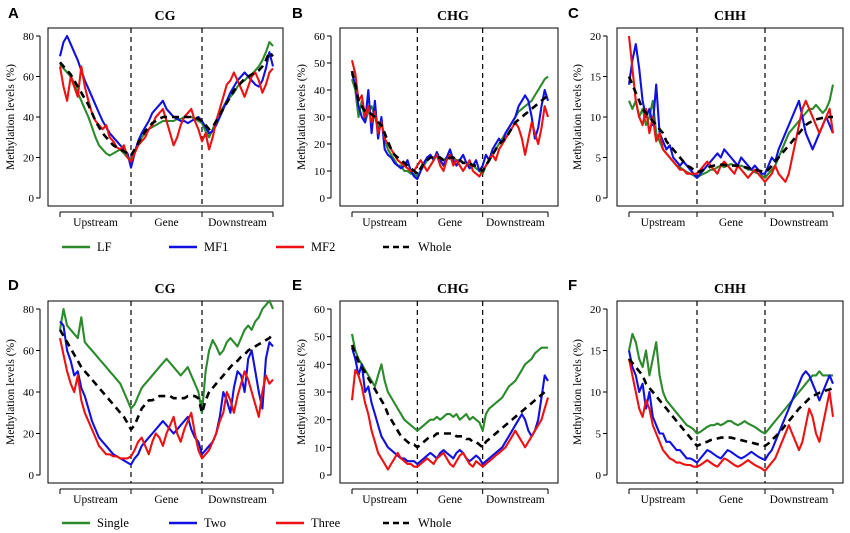  I want to click on panel-letter: A, so click(13, 13).